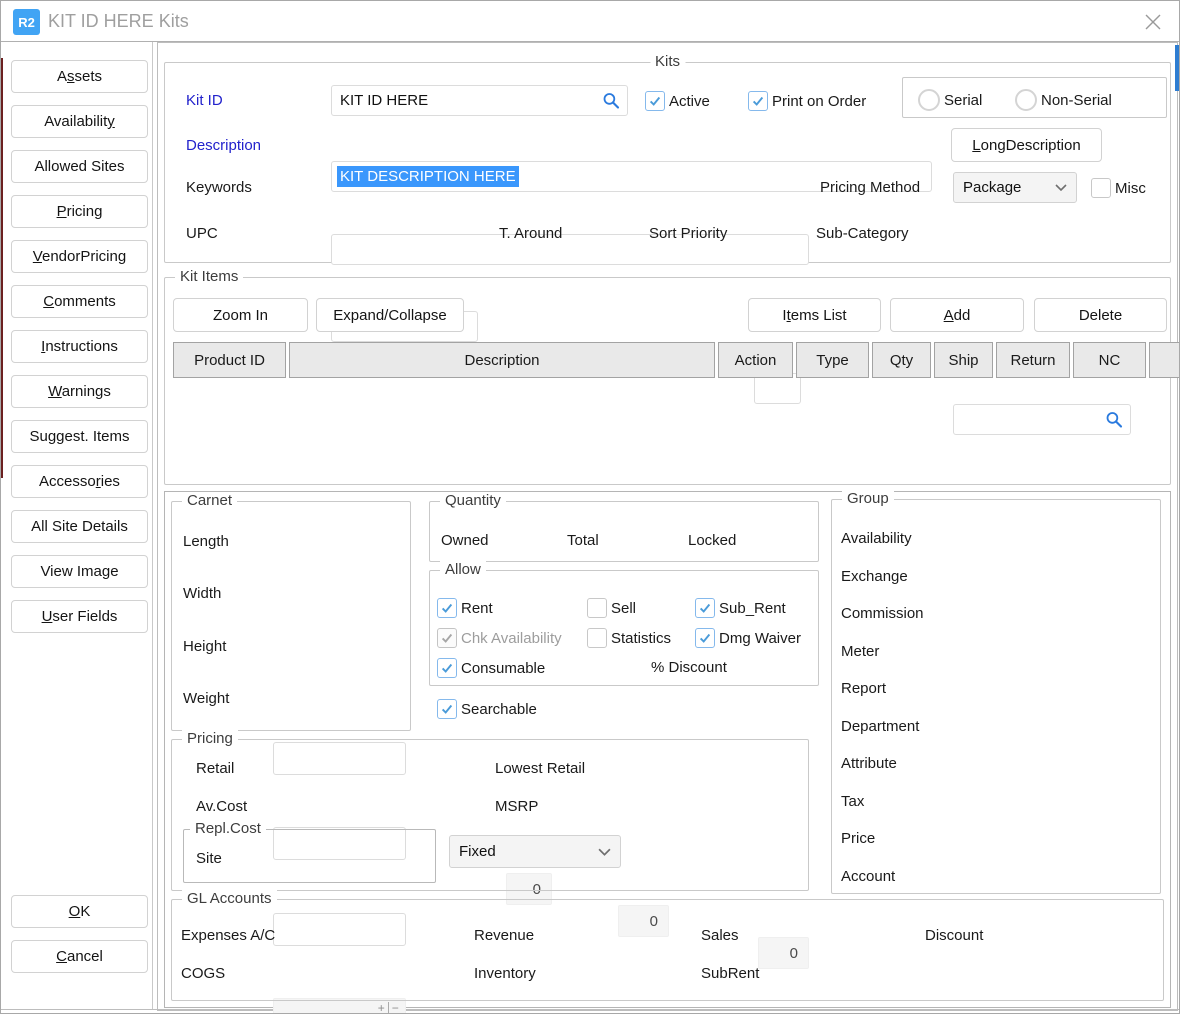 This screenshot has width=1180, height=1014. I want to click on total-value: 0, so click(643, 921).